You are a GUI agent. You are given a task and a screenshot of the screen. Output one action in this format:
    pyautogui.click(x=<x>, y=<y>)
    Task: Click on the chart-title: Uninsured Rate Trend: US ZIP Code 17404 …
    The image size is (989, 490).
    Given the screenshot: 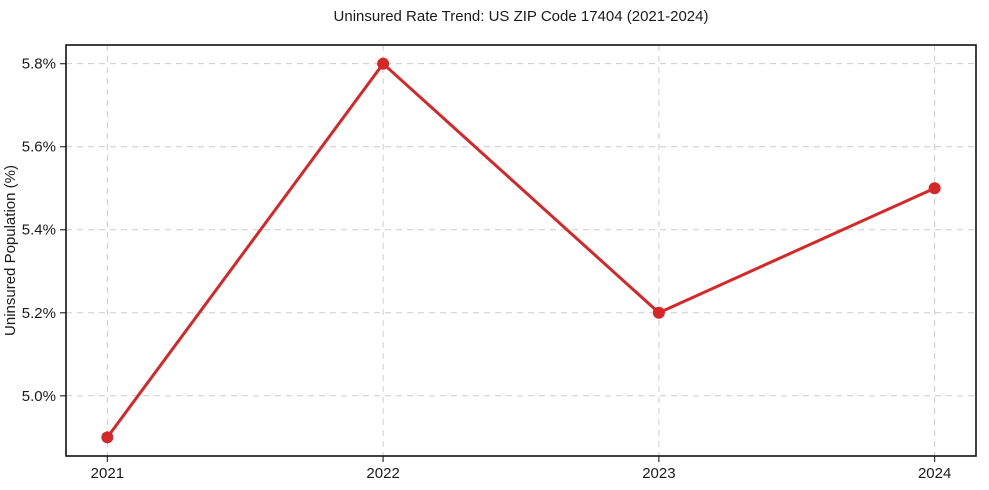 What is the action you would take?
    pyautogui.click(x=521, y=16)
    